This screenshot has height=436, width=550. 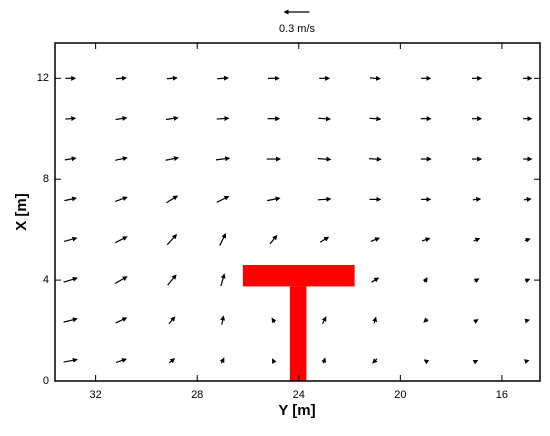 What do you see at coordinates (299, 395) in the screenshot?
I see `x-tick-label: 24` at bounding box center [299, 395].